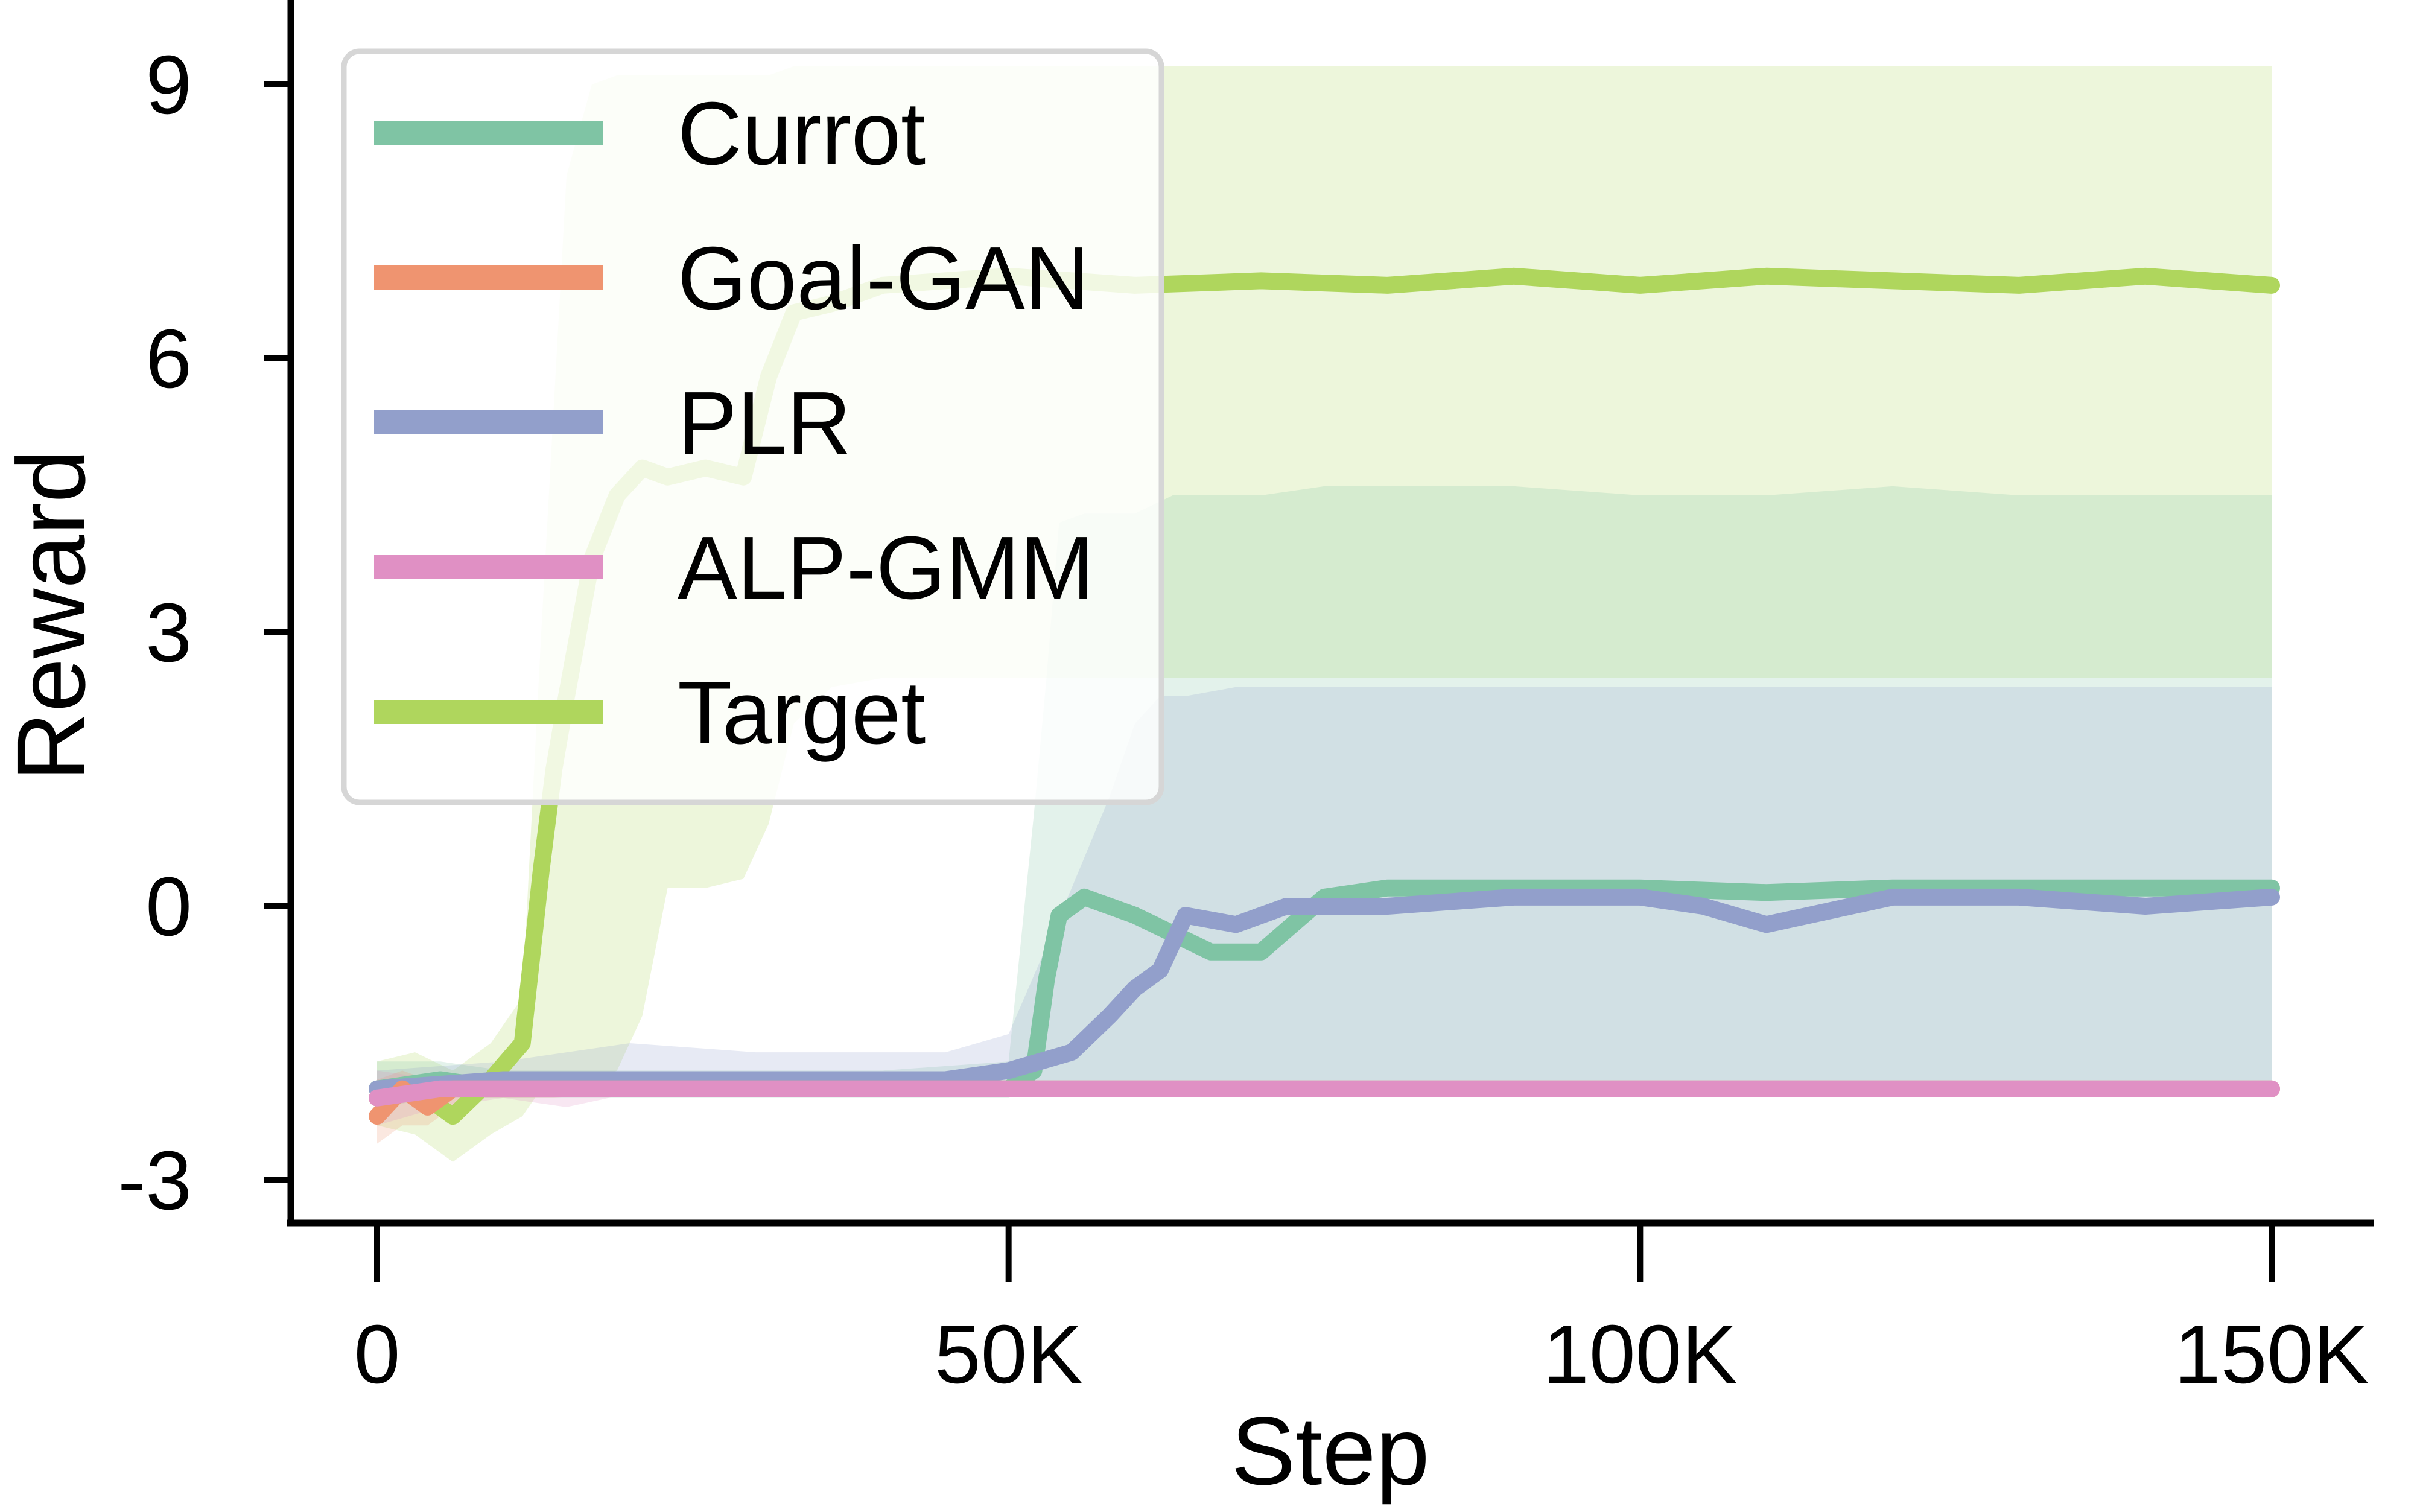 This screenshot has width=2420, height=1512. Describe the element at coordinates (764, 423) in the screenshot. I see `legend-label: PLR` at that location.